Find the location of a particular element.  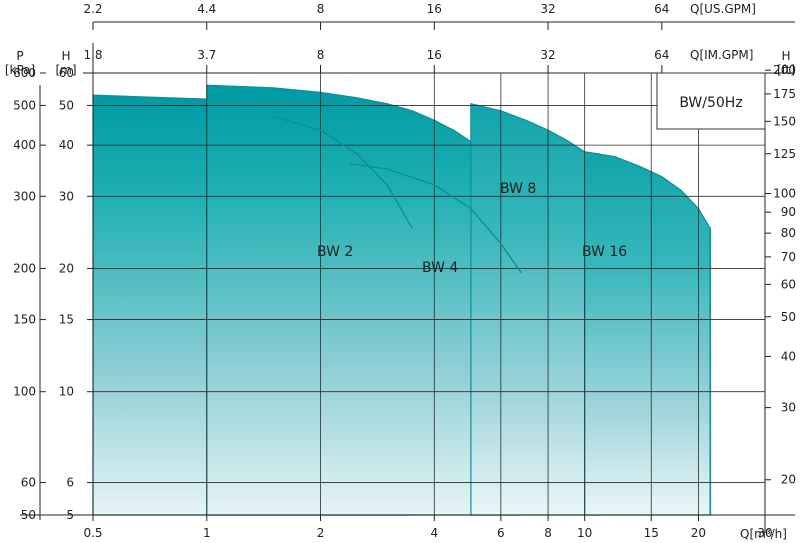

series-area-bw16 is located at coordinates (647, 333).